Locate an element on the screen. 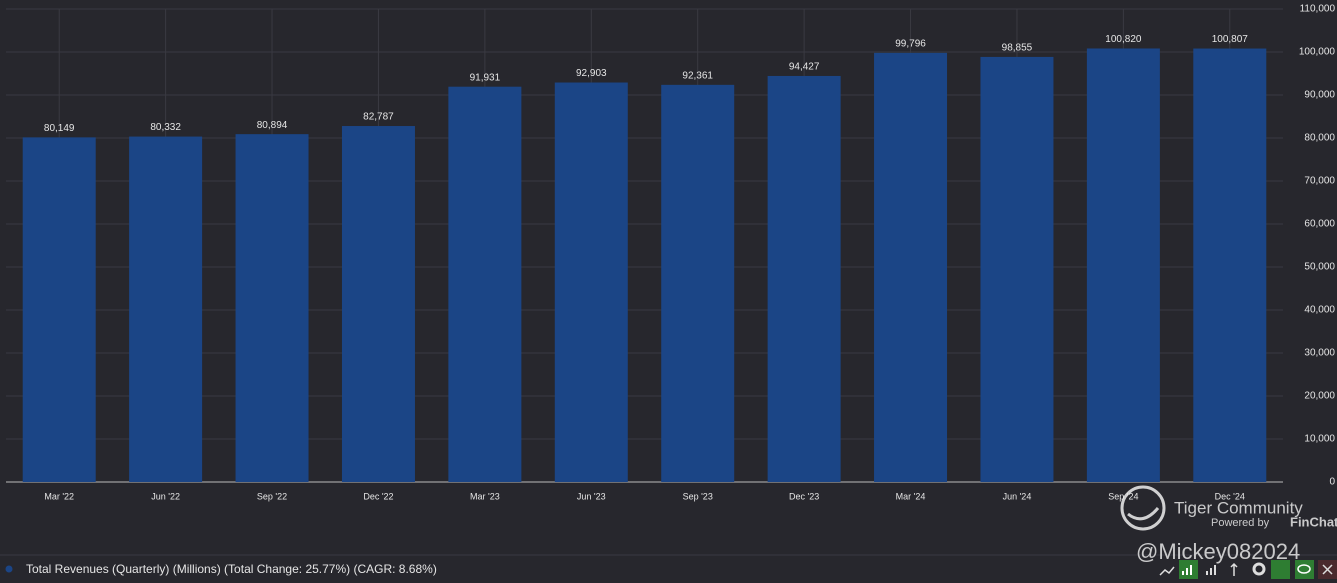  y-tick-label: 40,000 is located at coordinates (1319, 310).